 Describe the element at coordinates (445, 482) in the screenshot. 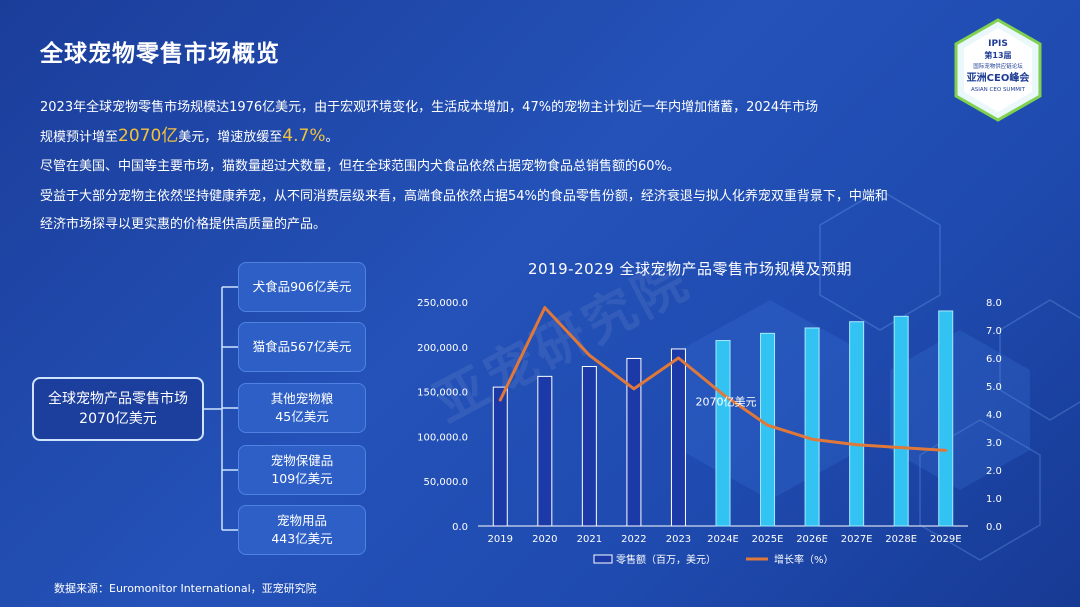

I see `y-left-tick-label: 50,000.0` at that location.